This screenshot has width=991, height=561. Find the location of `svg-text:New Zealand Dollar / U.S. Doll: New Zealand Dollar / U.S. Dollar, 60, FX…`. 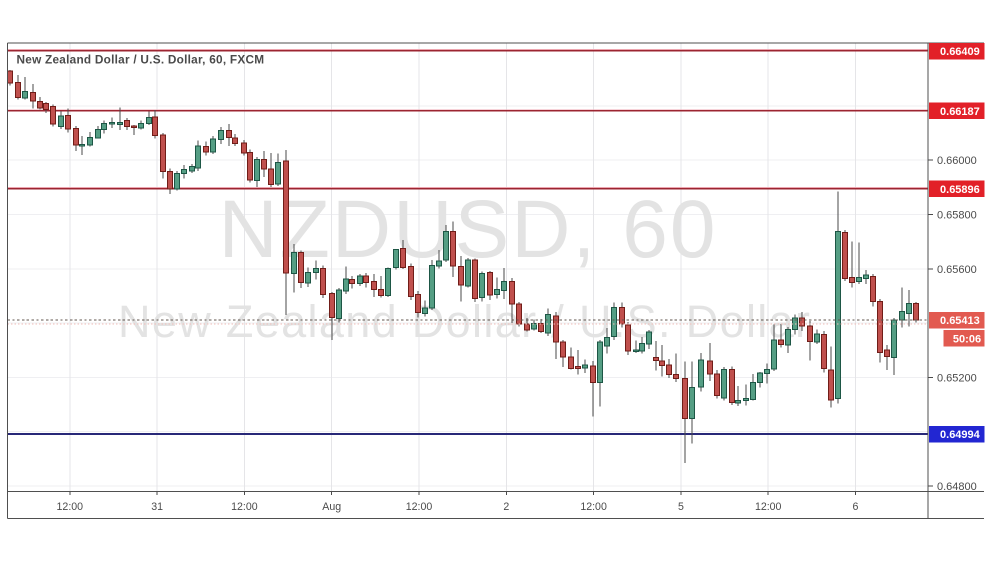

svg-text:New Zealand Dollar / U.S. Doll: New Zealand Dollar / U.S. Dollar, 60, FX… is located at coordinates (141, 60).